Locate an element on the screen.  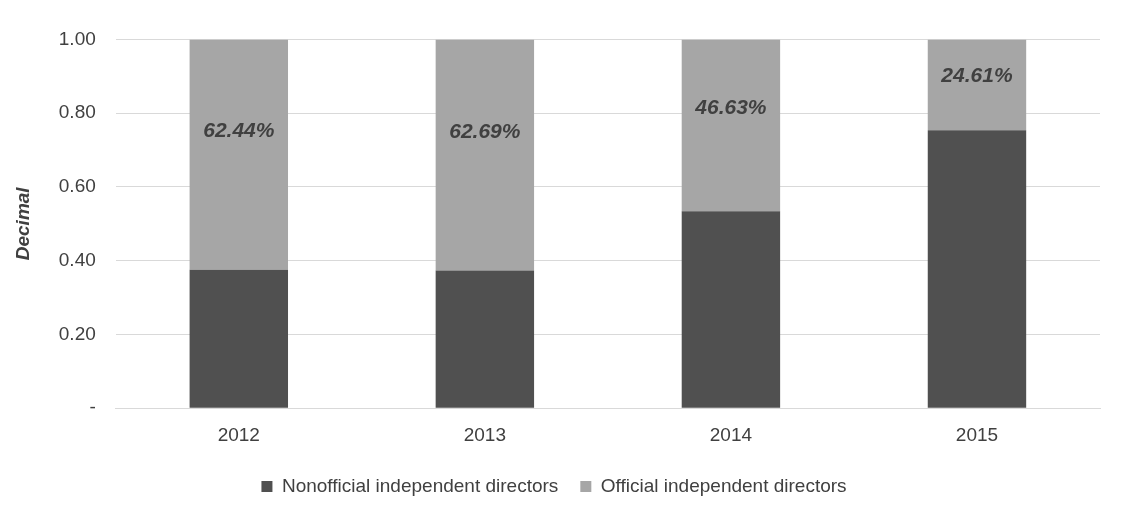
data-label: 62.69% is located at coordinates (485, 130).